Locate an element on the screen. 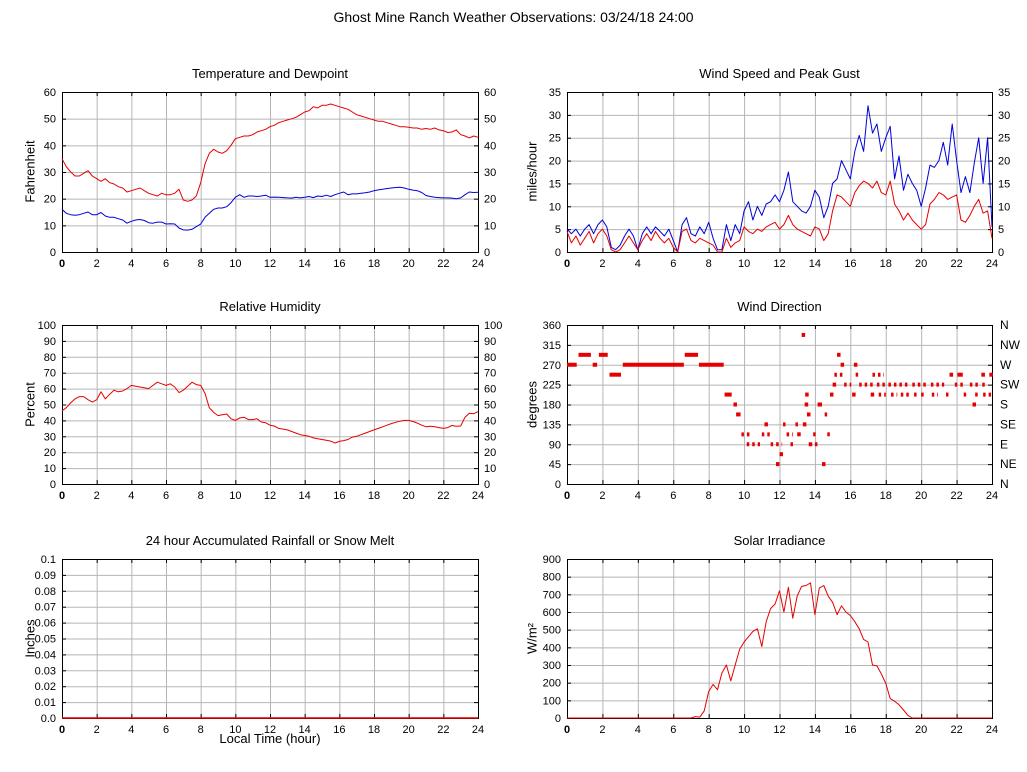 Image resolution: width=1027 pixels, height=772 pixels. series-solar-line is located at coordinates (779, 650).